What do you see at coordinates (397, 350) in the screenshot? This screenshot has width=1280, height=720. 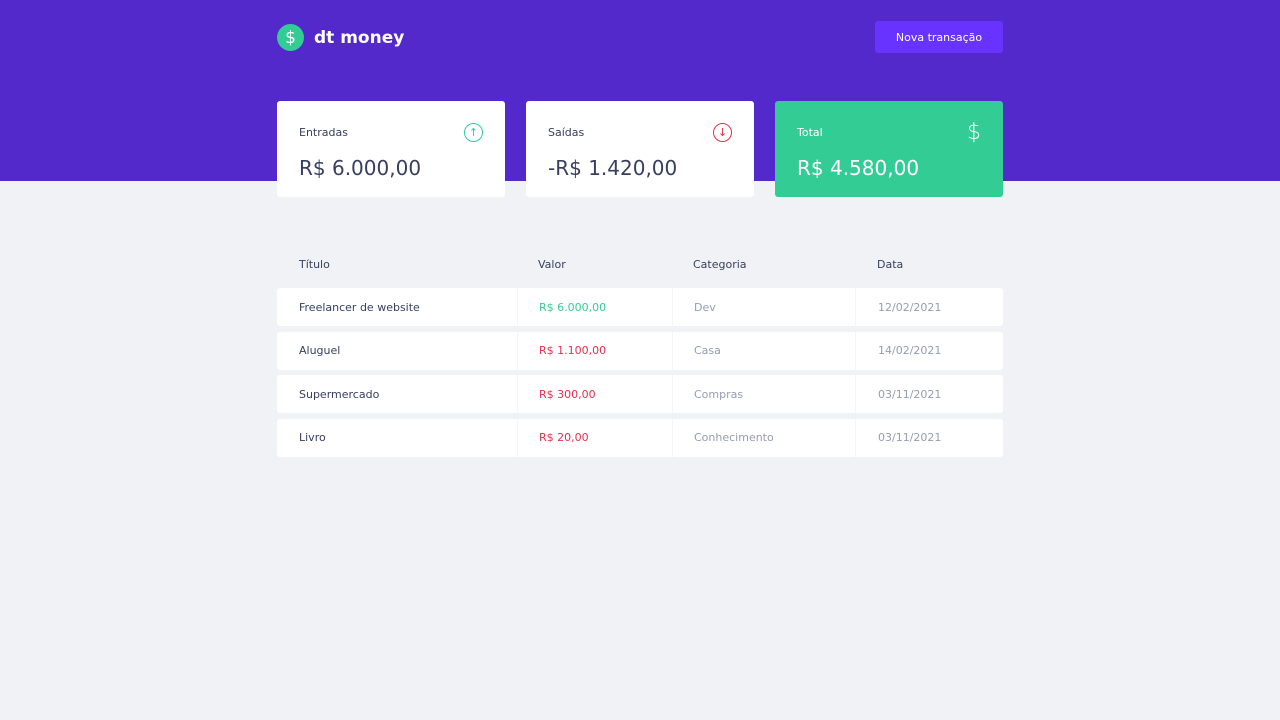 I see `transaction-title: Aluguel` at bounding box center [397, 350].